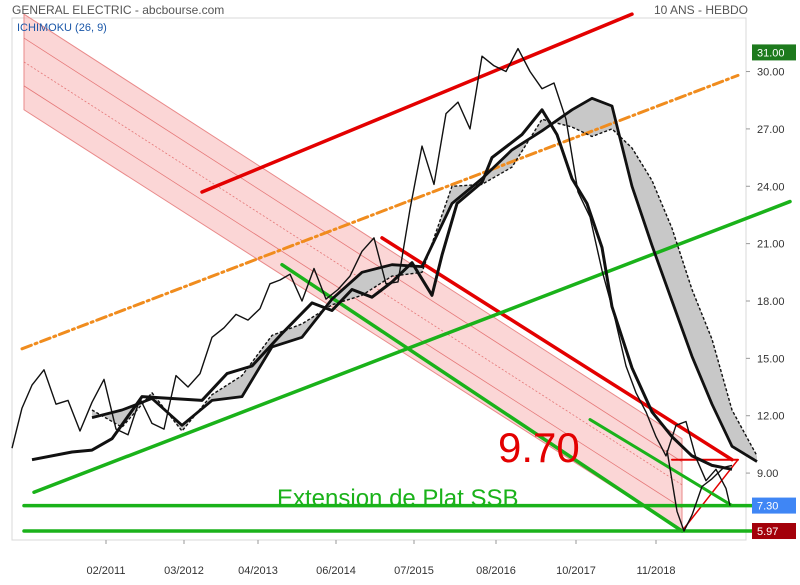 Image resolution: width=800 pixels, height=585 pixels. Describe the element at coordinates (771, 53) in the screenshot. I see `price-label-last: 31.00` at that location.